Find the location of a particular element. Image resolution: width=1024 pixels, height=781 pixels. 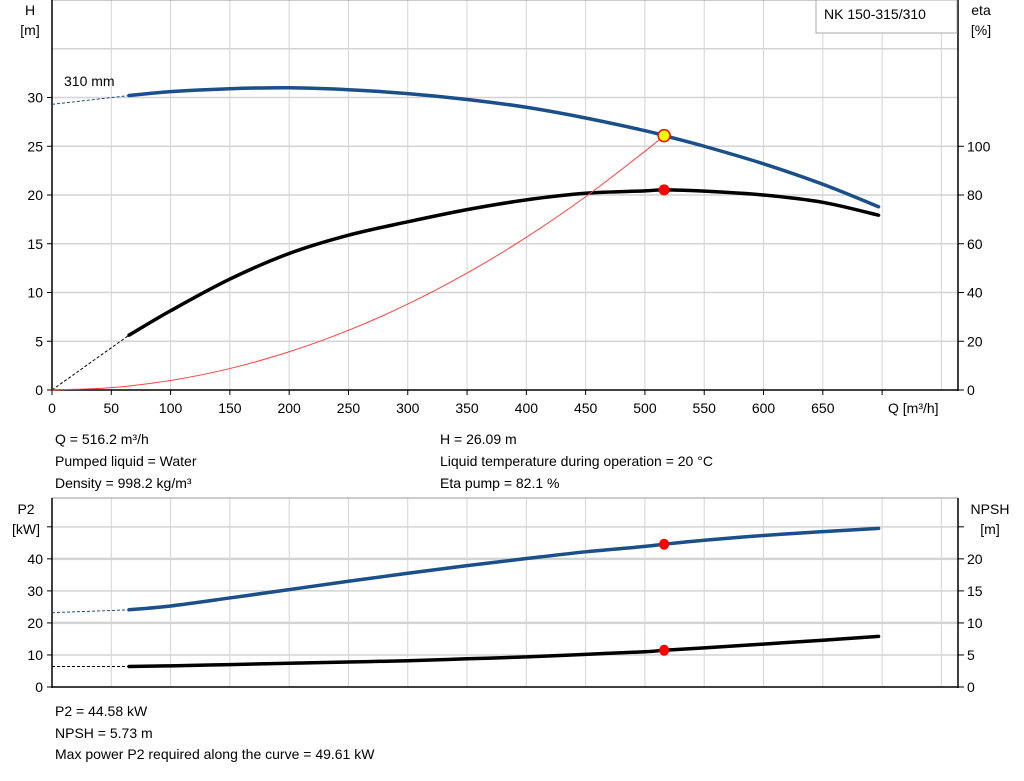

y-left-tick-label: 15 is located at coordinates (35, 244).